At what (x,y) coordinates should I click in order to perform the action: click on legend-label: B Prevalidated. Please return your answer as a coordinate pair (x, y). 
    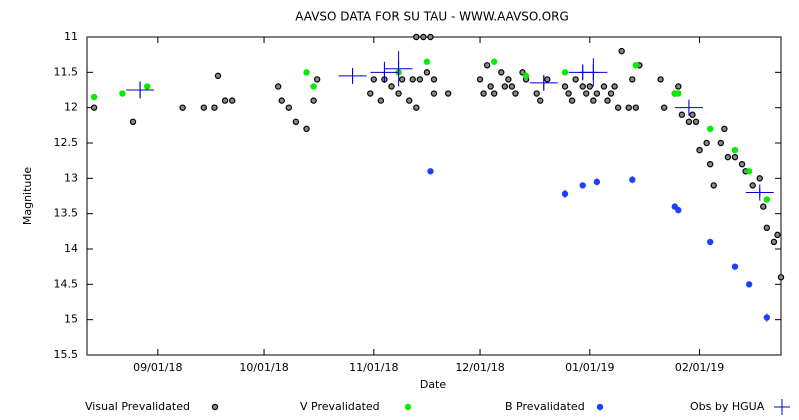
    Looking at the image, I should click on (545, 406).